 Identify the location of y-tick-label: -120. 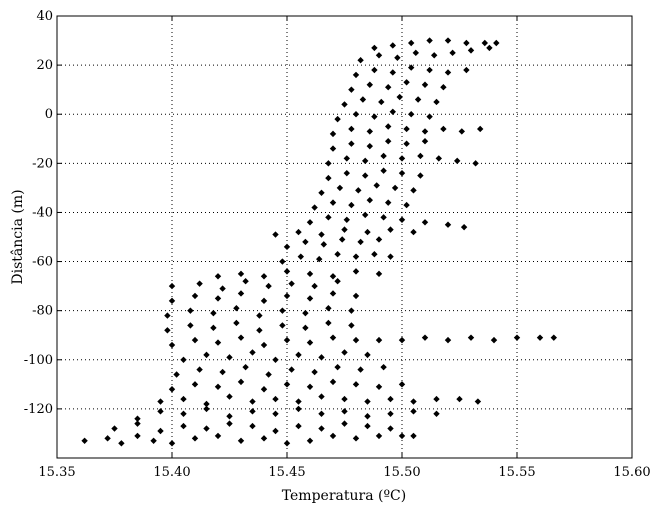
(38, 409).